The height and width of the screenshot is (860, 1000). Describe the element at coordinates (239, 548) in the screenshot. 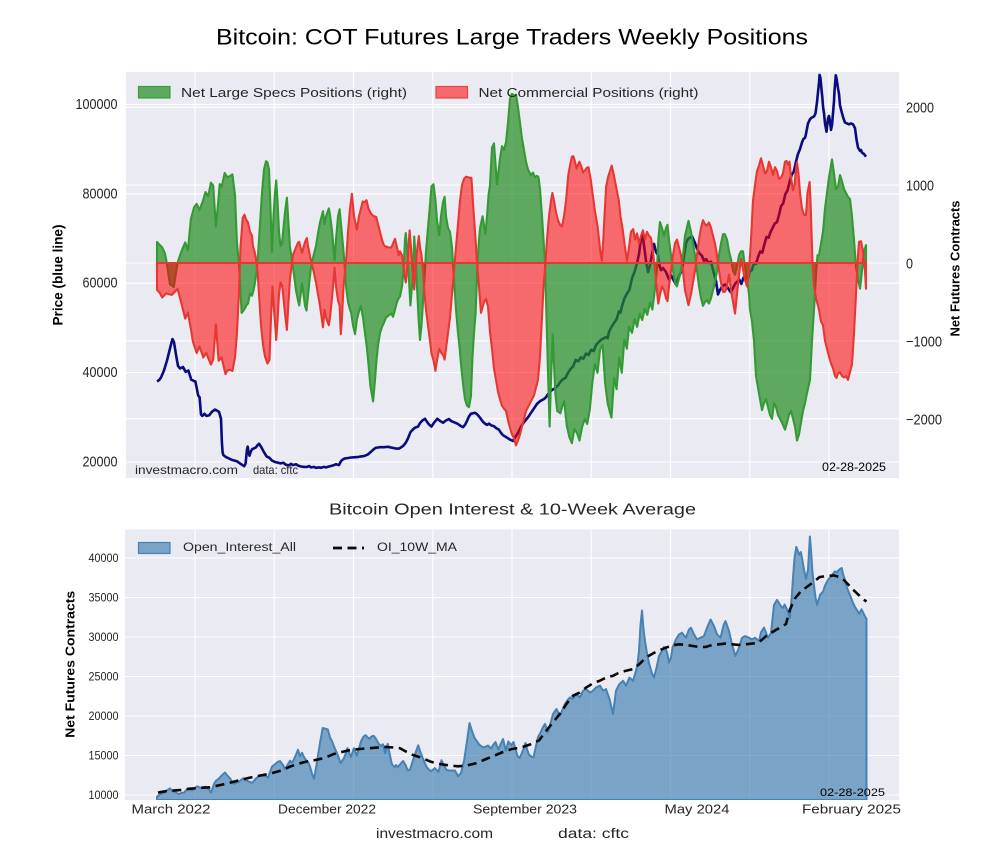

I see `svg-text: Open_Interest_All` at that location.